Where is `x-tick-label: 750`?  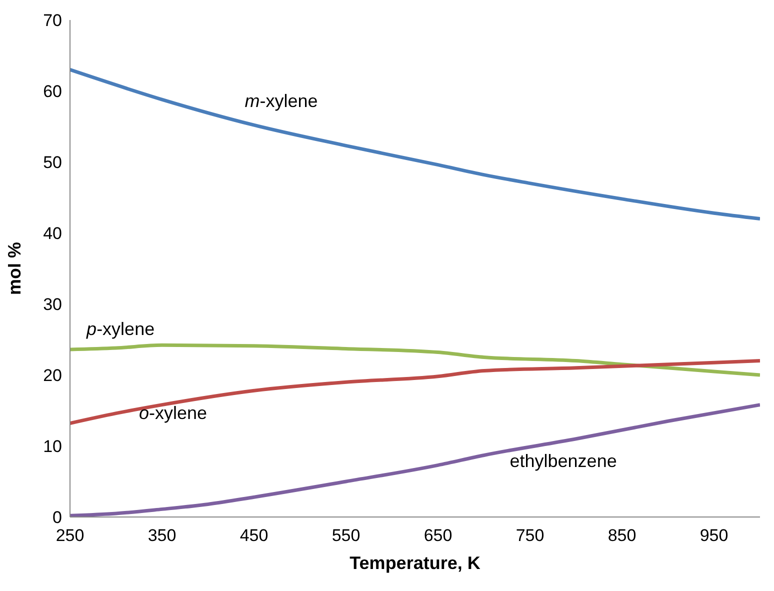 x-tick-label: 750 is located at coordinates (530, 536).